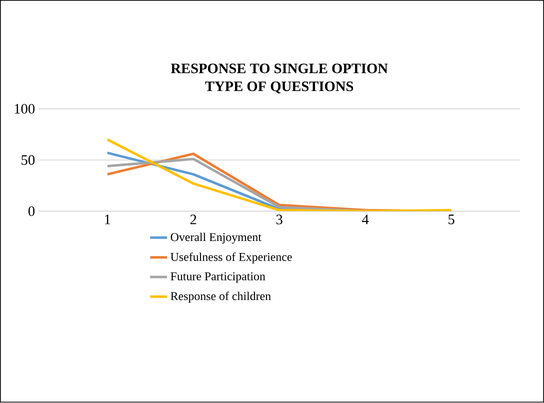 This screenshot has height=403, width=544. What do you see at coordinates (193, 219) in the screenshot?
I see `x-tick-label: 2` at bounding box center [193, 219].